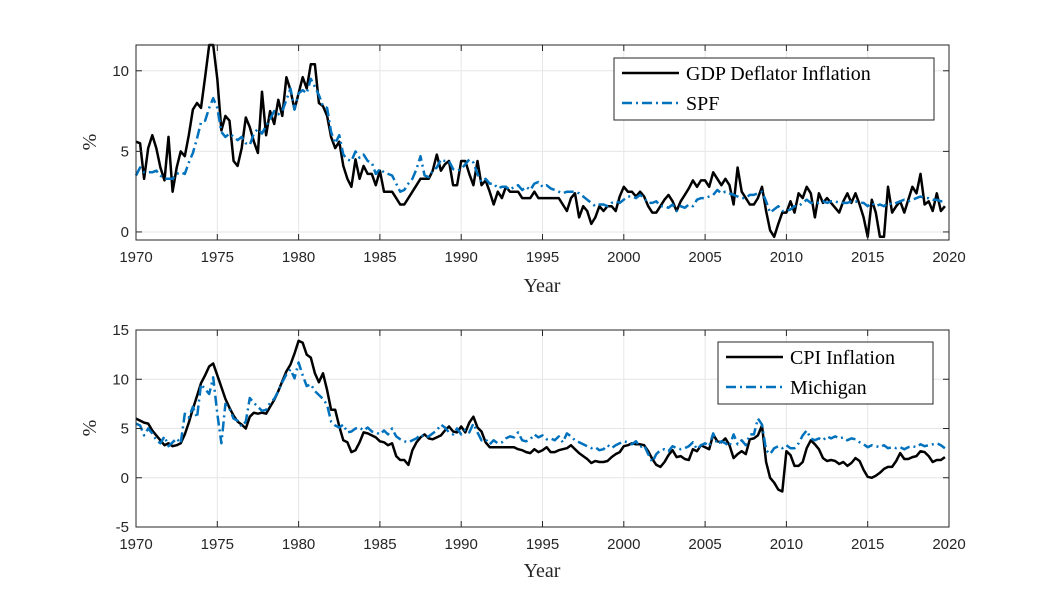 This screenshot has height=600, width=1050. What do you see at coordinates (702, 104) in the screenshot?
I see `legend-label-spf: SPF` at bounding box center [702, 104].